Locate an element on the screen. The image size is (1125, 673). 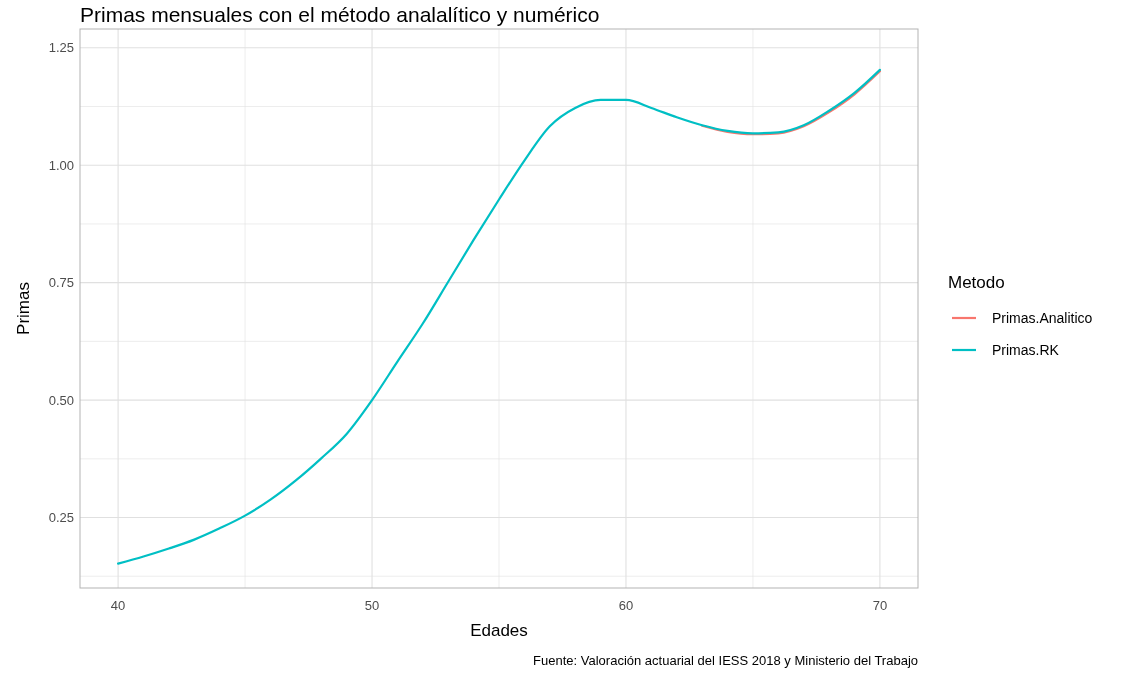
x-tick-label: 60 is located at coordinates (626, 605).